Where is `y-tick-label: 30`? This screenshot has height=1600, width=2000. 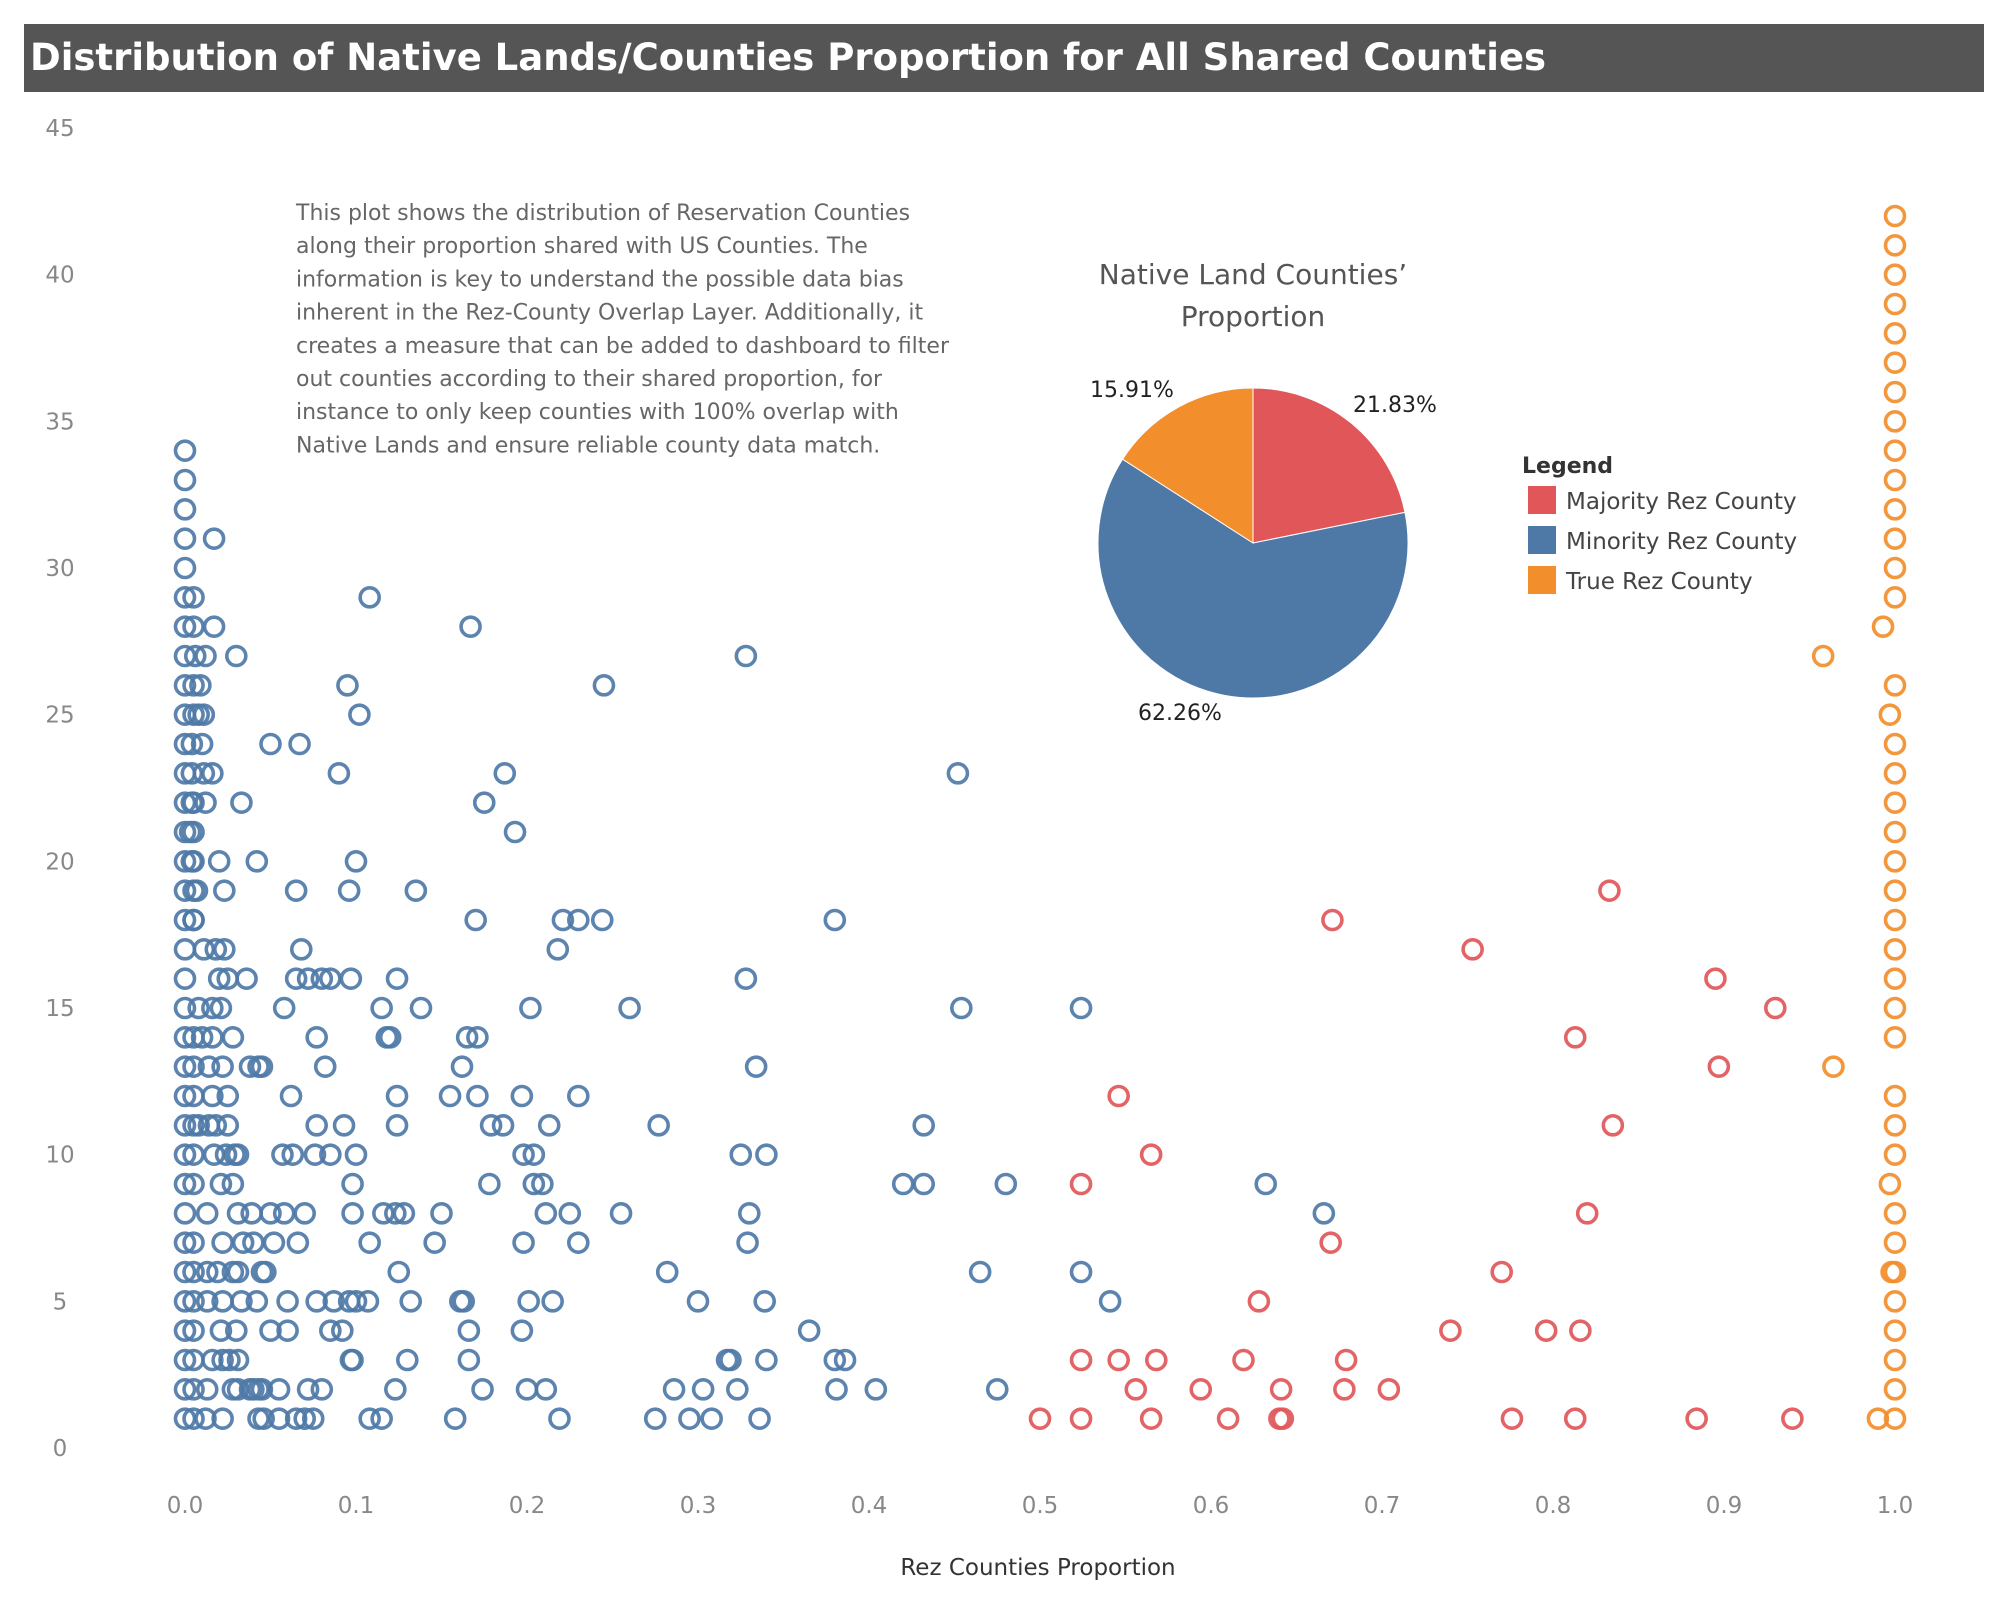
y-tick-label: 30 is located at coordinates (59, 569).